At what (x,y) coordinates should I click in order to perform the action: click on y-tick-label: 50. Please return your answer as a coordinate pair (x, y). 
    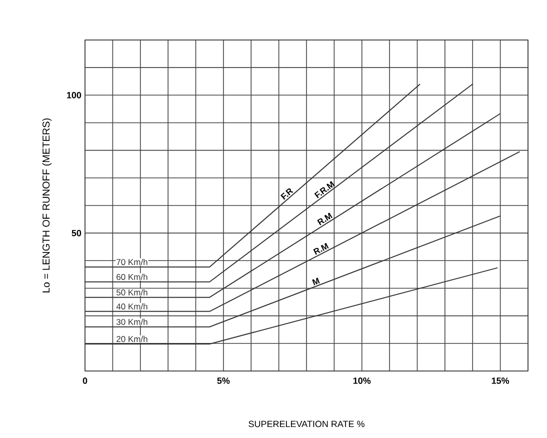
    Looking at the image, I should click on (77, 233).